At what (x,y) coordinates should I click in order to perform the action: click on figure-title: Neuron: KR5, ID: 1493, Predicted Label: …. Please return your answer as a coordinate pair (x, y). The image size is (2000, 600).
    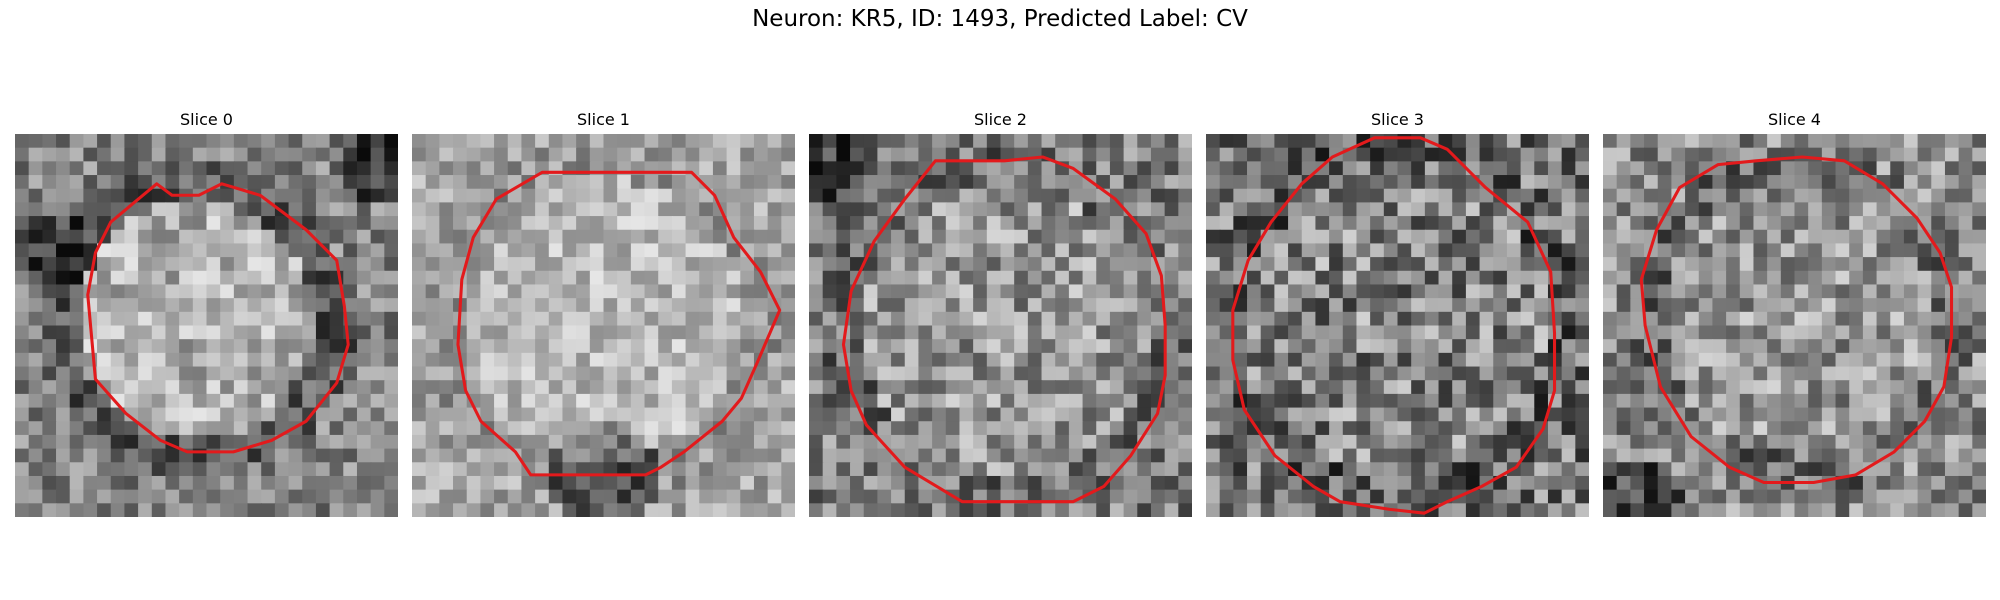
    Looking at the image, I should click on (1000, 19).